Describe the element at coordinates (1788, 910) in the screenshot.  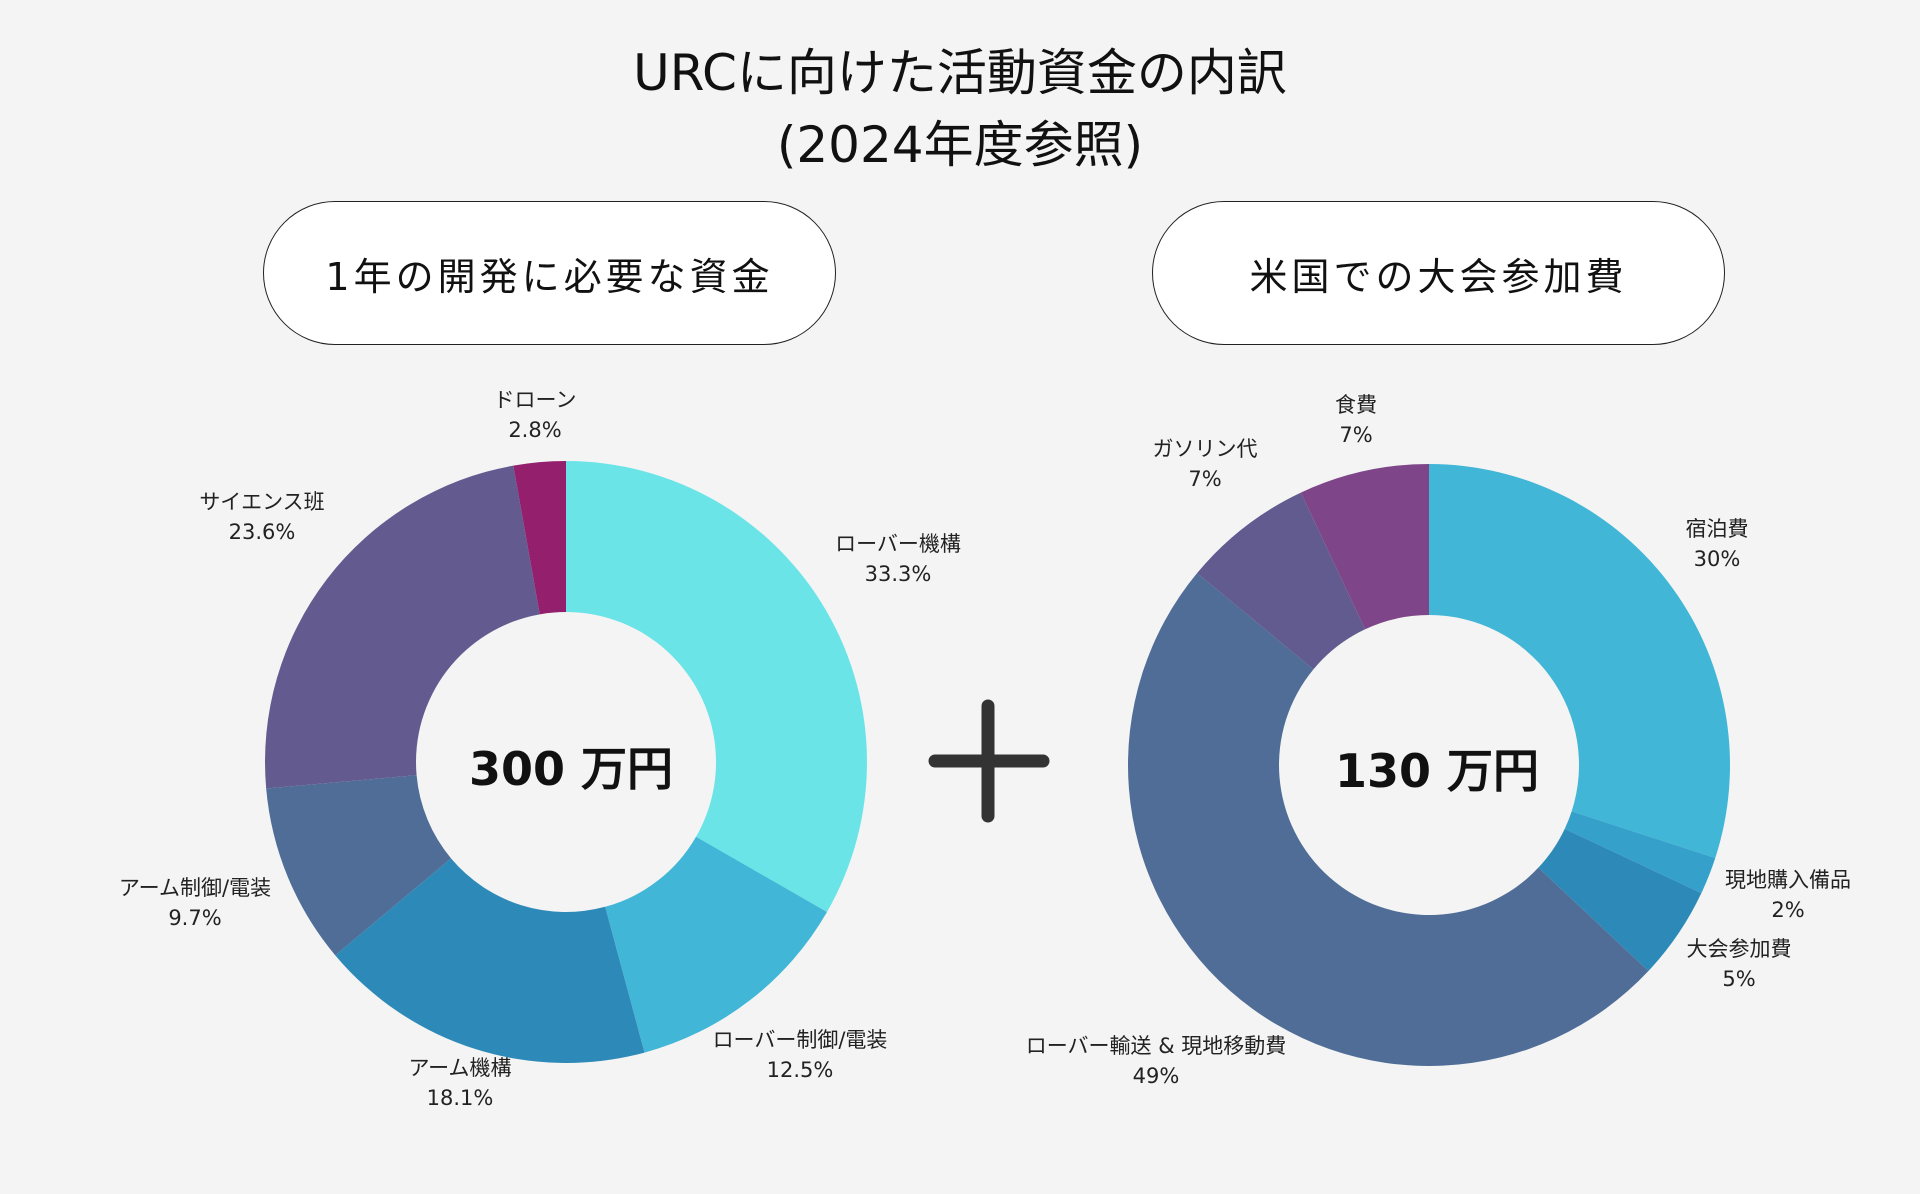
I see `slice-percent: 2%` at that location.